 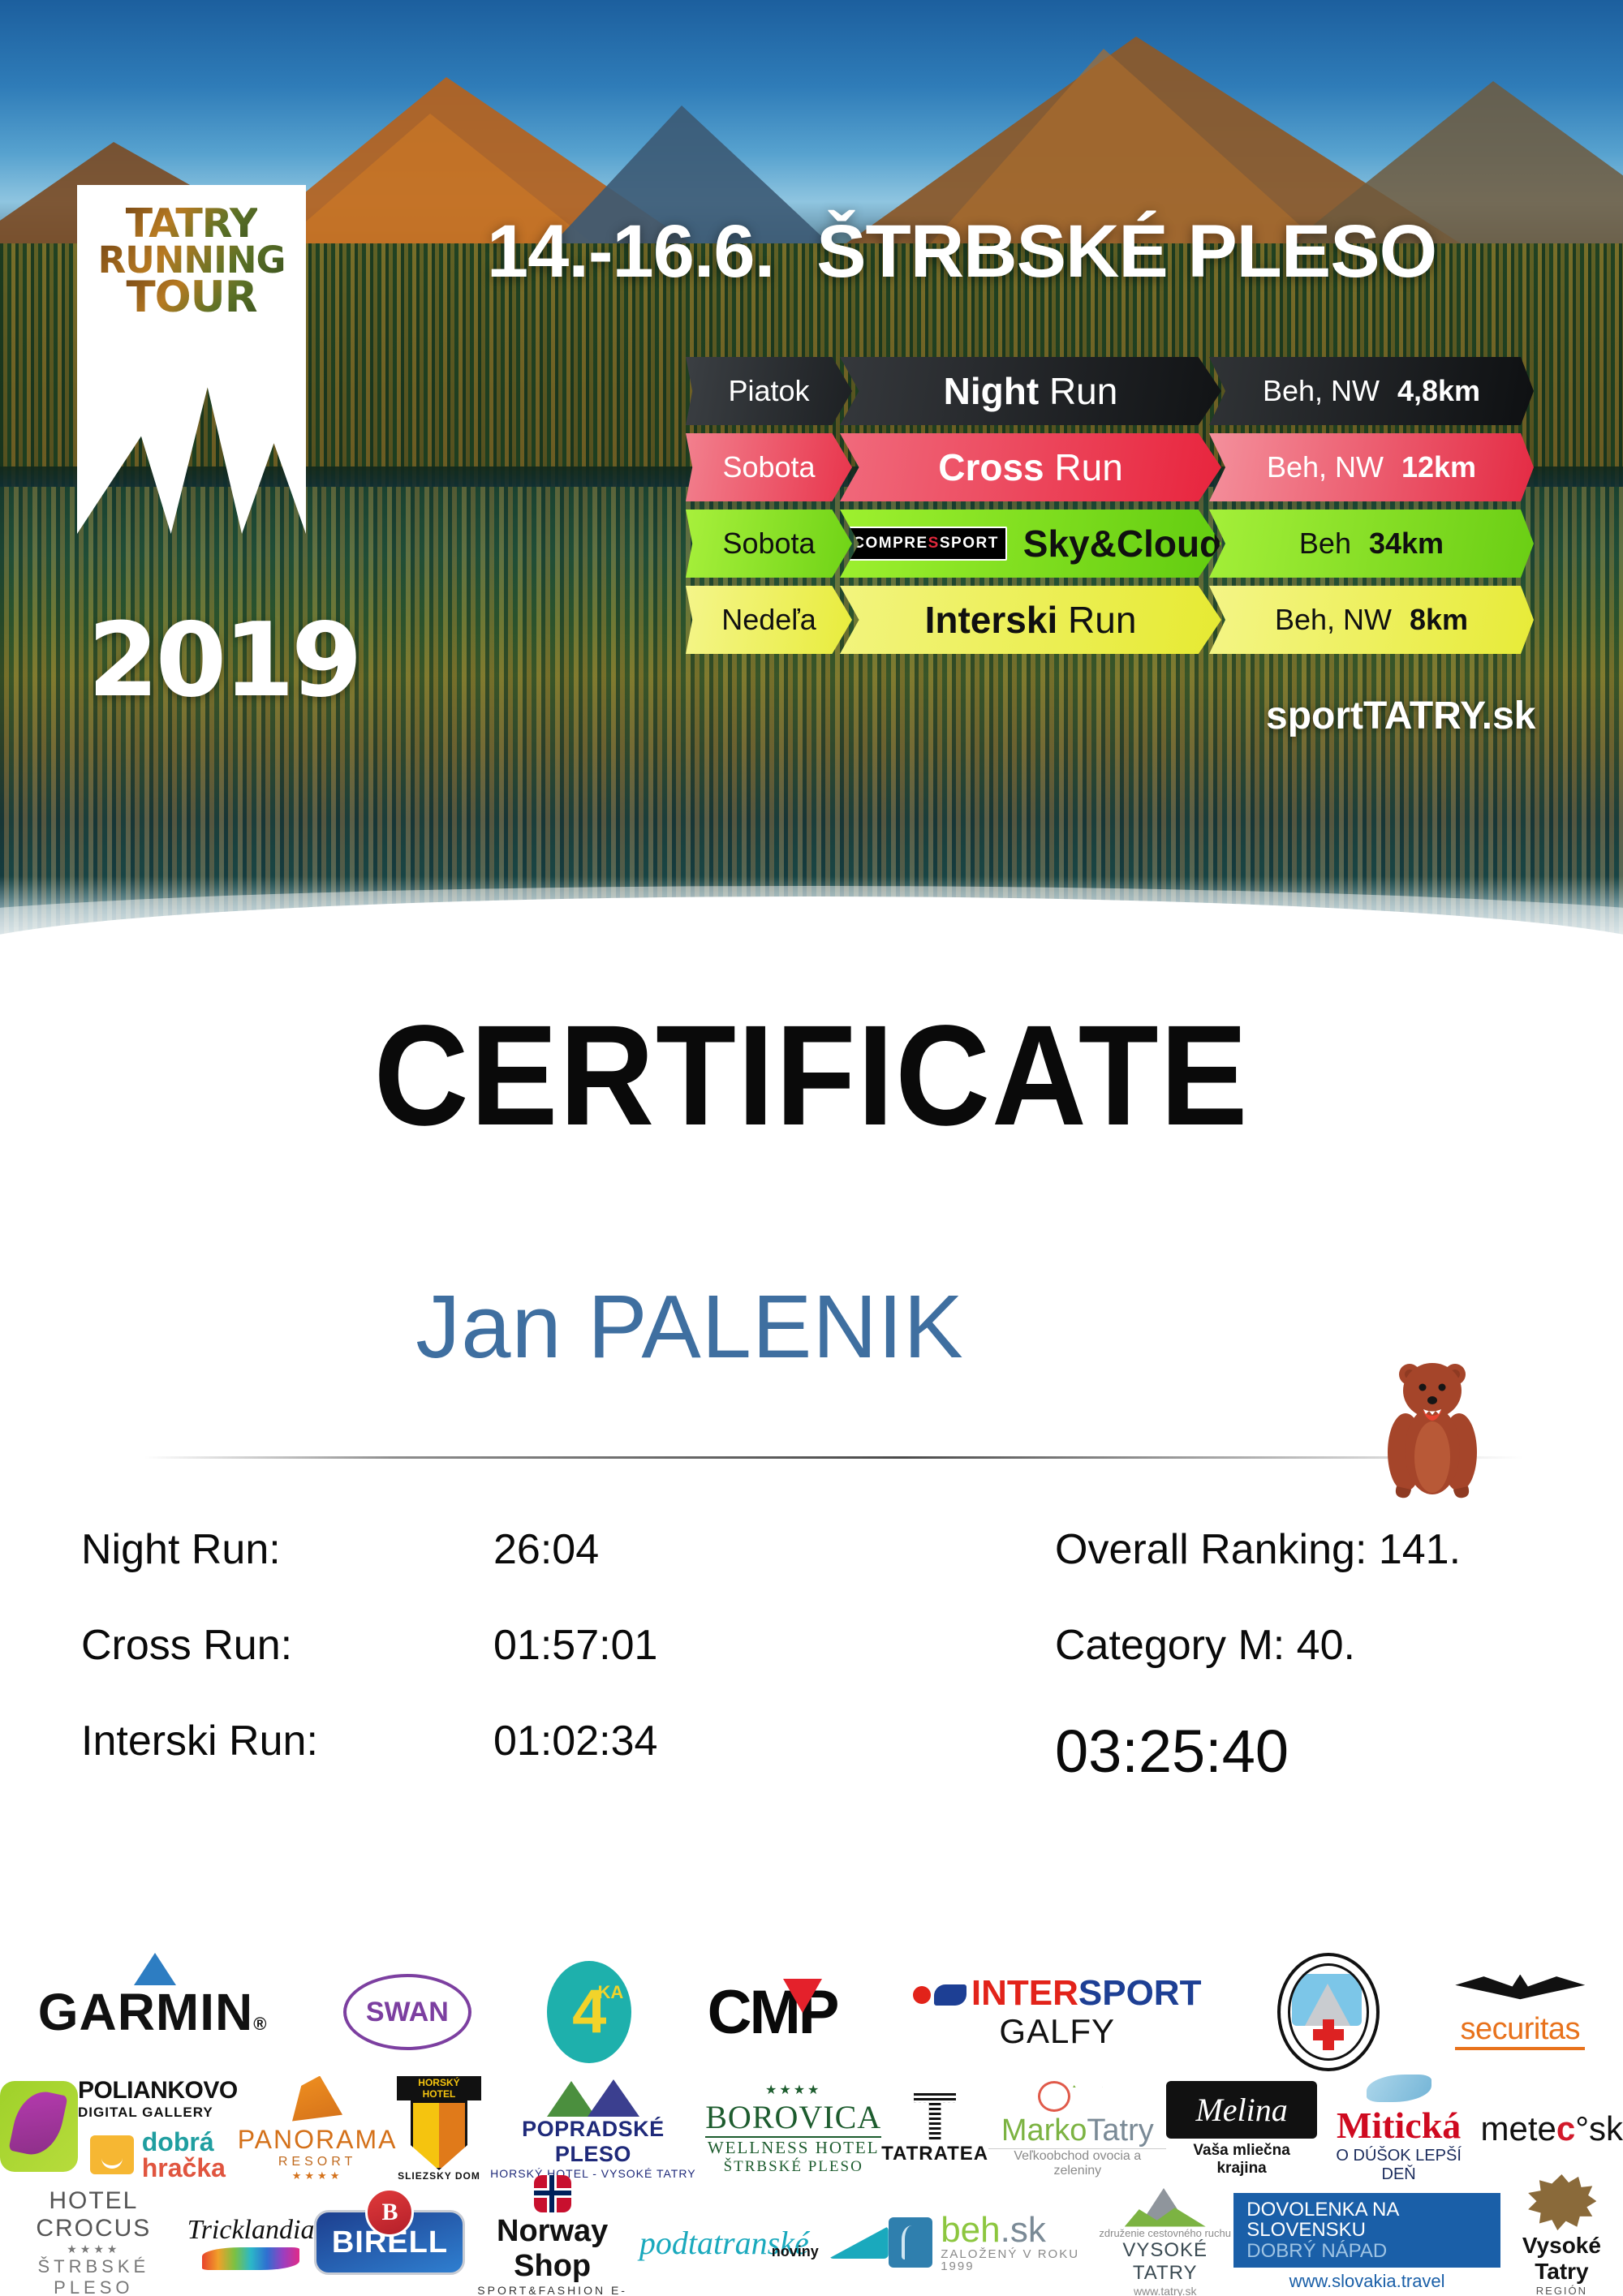 I want to click on tatratea-label: TATRATEA, so click(x=935, y=2154).